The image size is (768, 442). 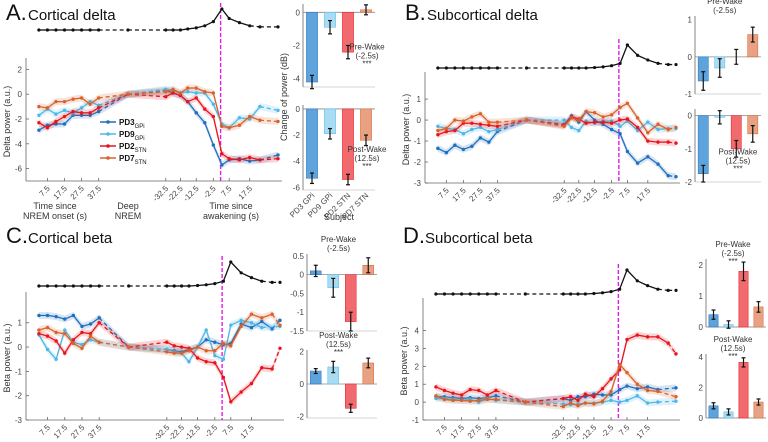 What do you see at coordinates (743, 390) in the screenshot?
I see `bar-PD2_STN` at bounding box center [743, 390].